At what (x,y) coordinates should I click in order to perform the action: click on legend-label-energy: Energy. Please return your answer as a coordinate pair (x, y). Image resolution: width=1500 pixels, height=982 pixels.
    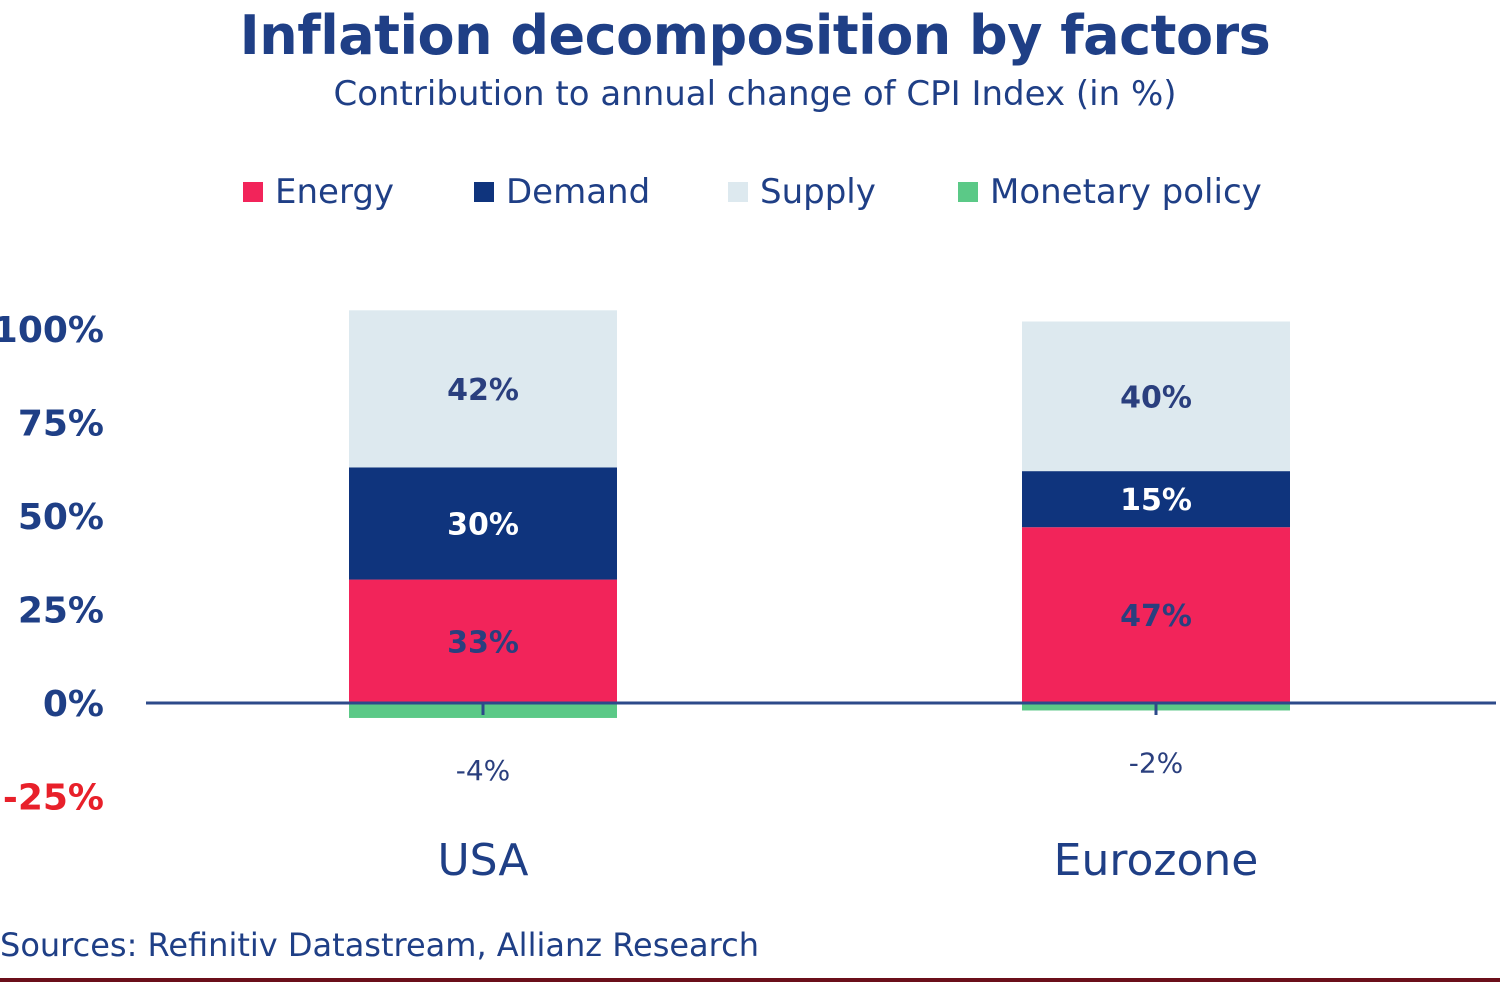
    Looking at the image, I should click on (335, 192).